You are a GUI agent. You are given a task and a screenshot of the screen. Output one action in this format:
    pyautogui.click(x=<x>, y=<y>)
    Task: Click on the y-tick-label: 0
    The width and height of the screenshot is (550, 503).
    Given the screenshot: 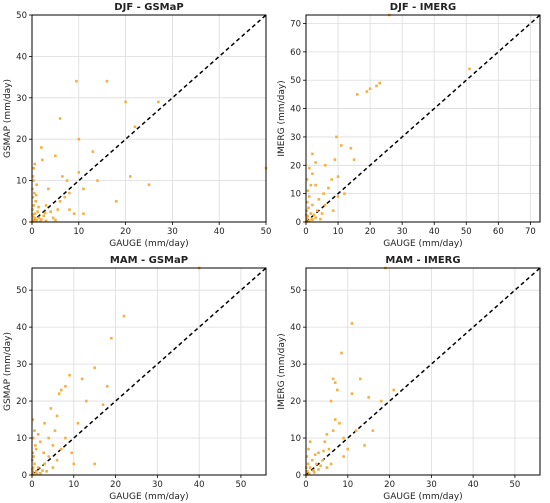 What is the action you would take?
    pyautogui.click(x=24, y=476)
    